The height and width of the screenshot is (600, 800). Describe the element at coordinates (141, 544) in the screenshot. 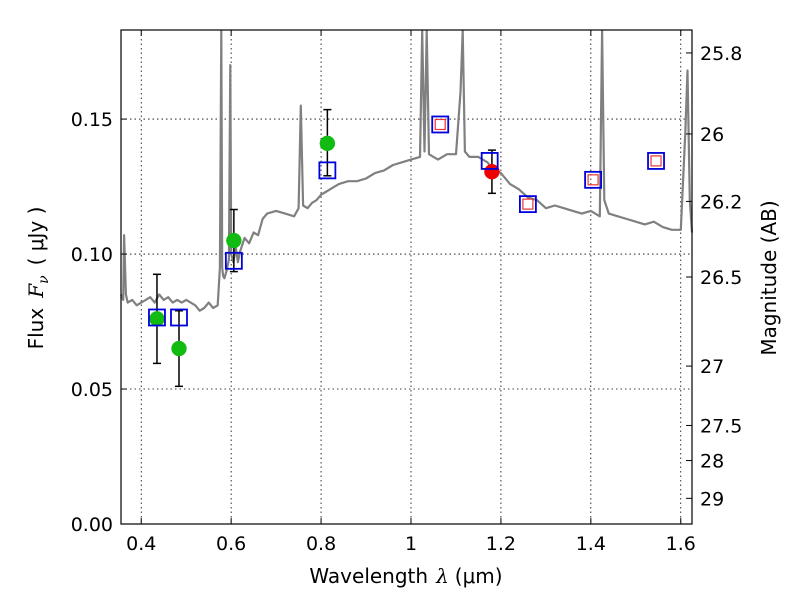

I see `x-tick-label: 0.4` at that location.